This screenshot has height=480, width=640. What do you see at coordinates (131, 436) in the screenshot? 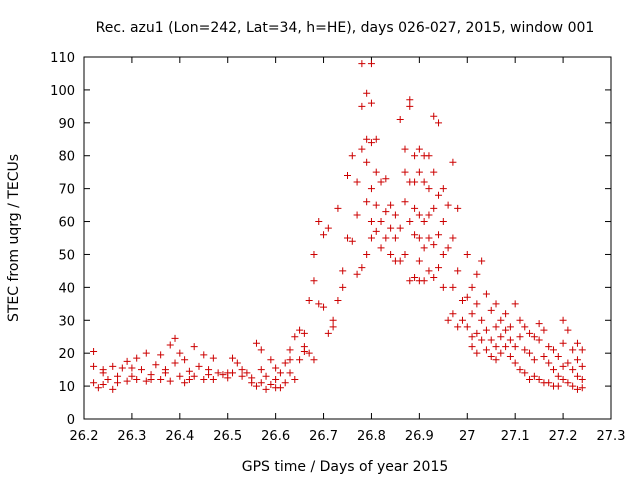
I see `x-tick-label: 26.3` at bounding box center [131, 436].